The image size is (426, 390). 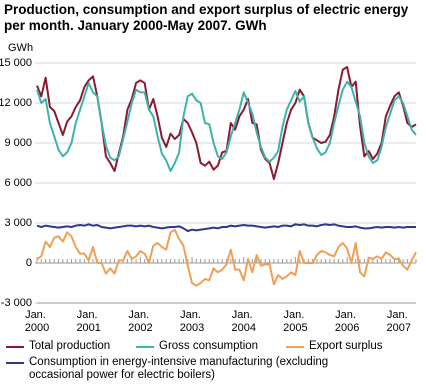 What do you see at coordinates (295, 328) in the screenshot?
I see `x-tick-label-part: 2005` at bounding box center [295, 328].